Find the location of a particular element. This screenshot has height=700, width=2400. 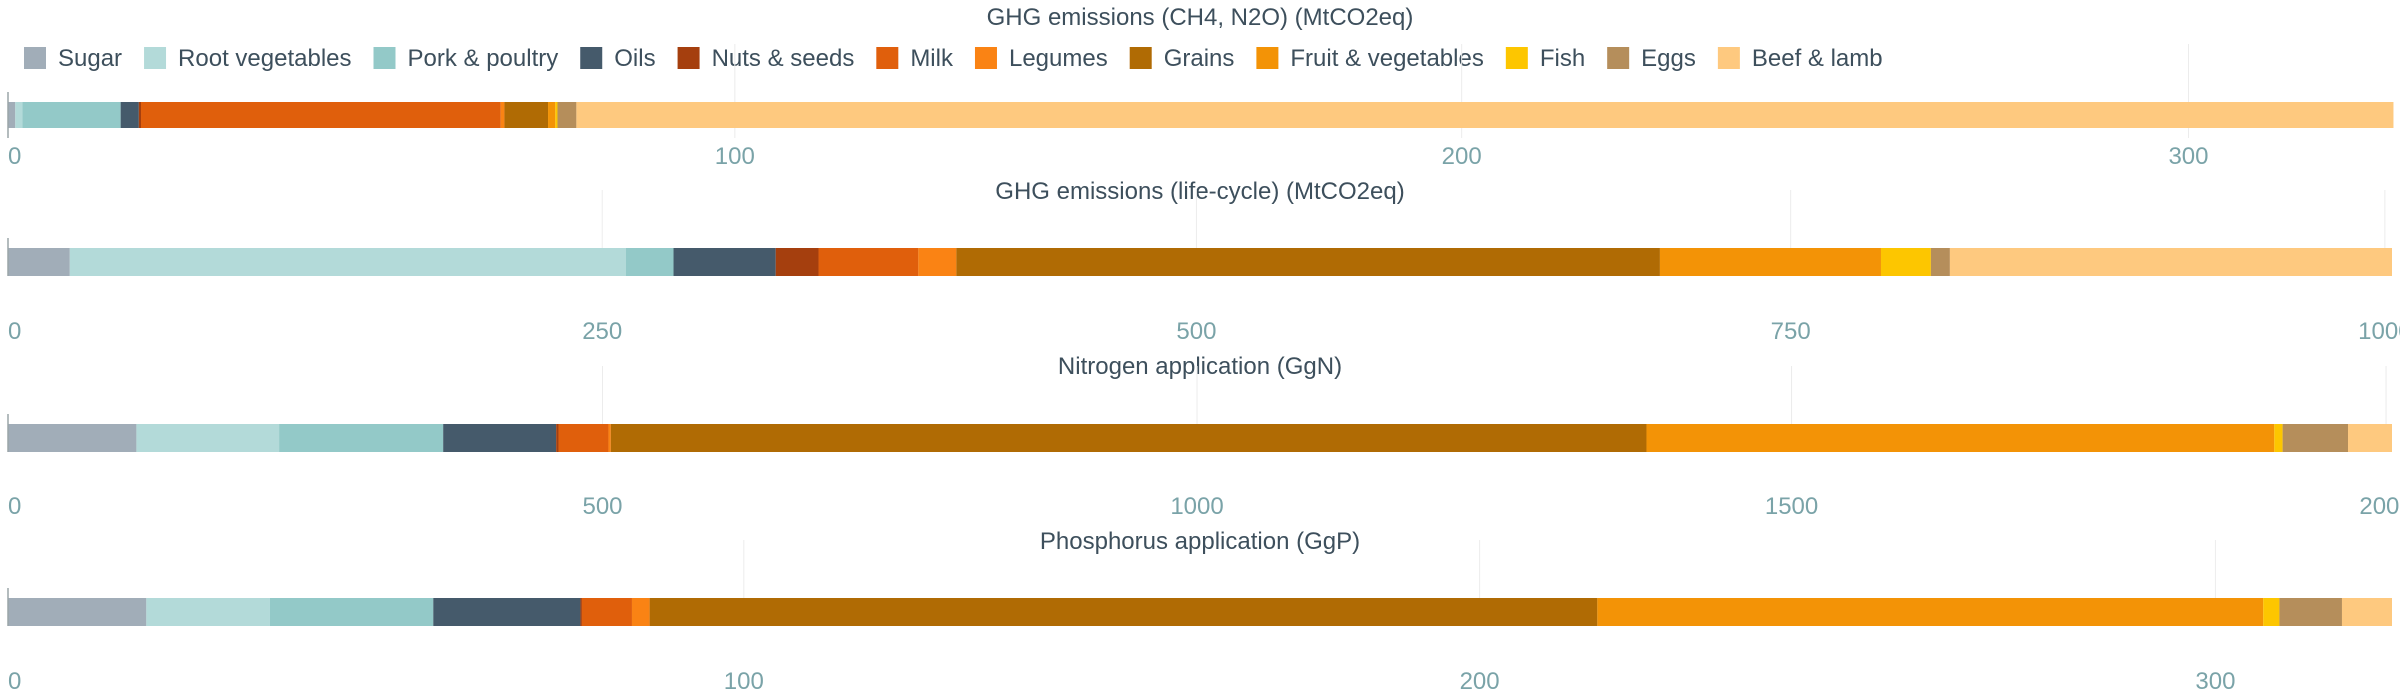

legend-swatch-beef-and-lamb is located at coordinates (1728, 58).